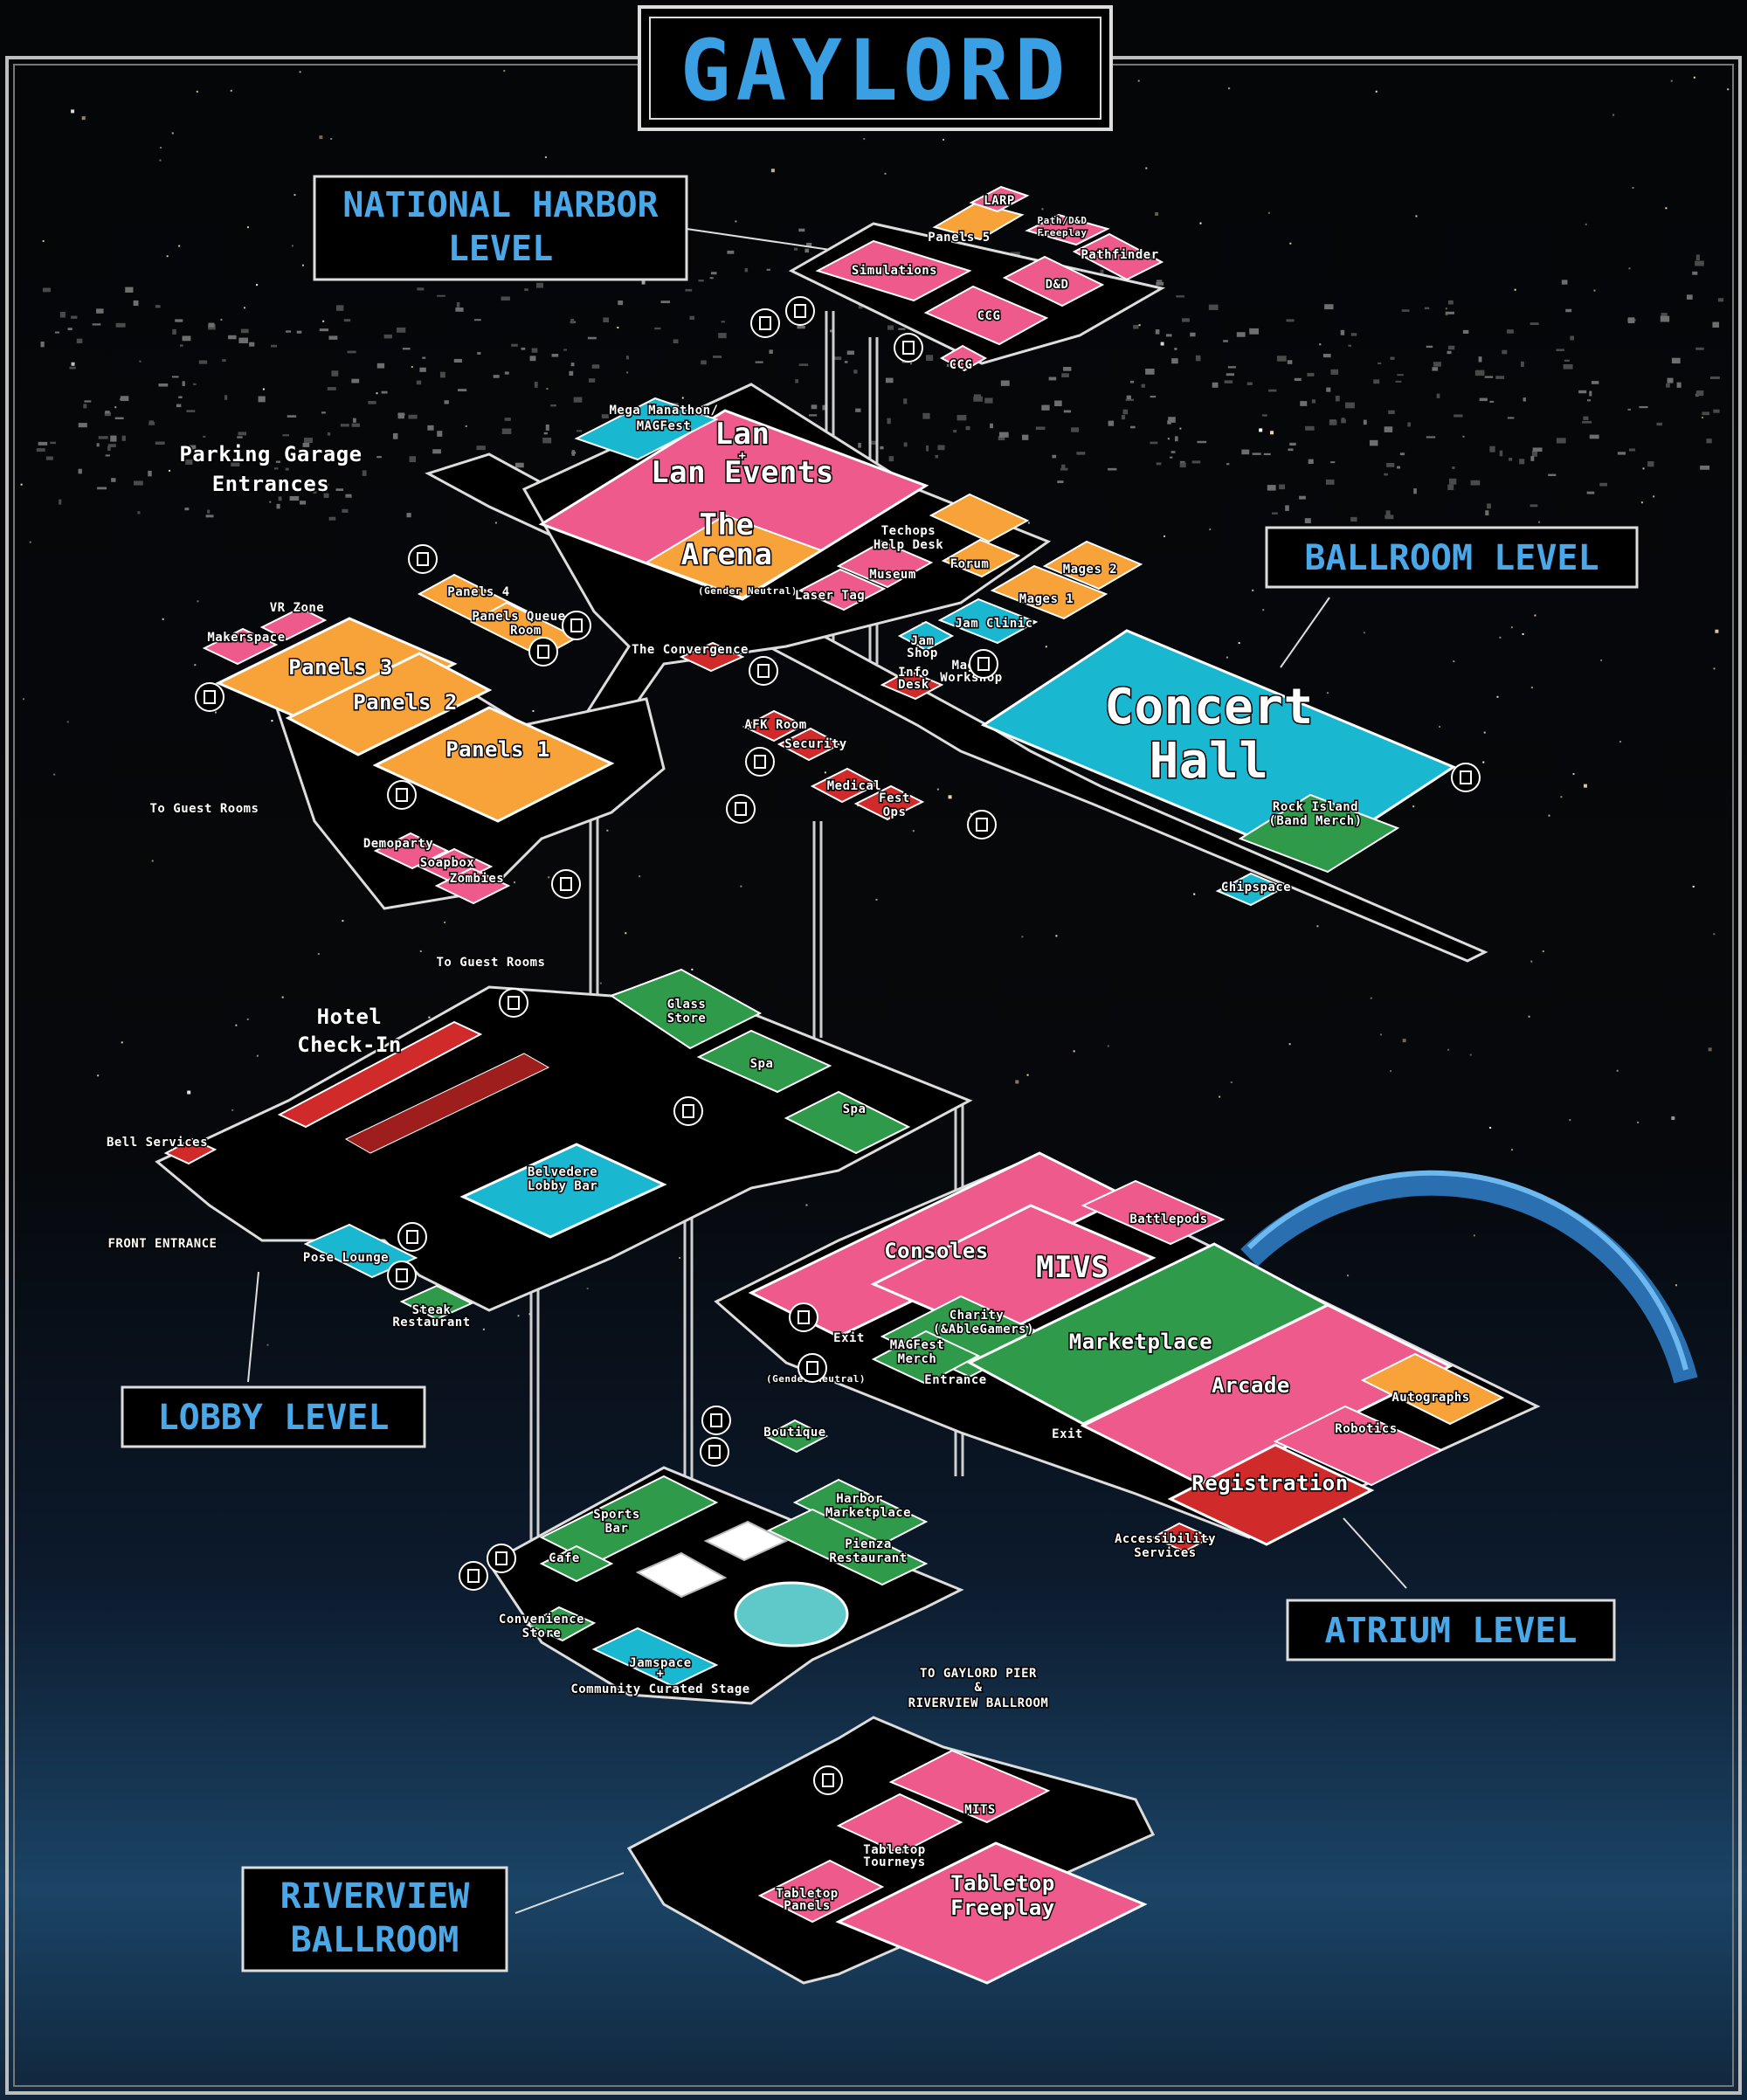 This screenshot has width=1747, height=2100. What do you see at coordinates (293, 624) in the screenshot?
I see `room-vr-zone` at bounding box center [293, 624].